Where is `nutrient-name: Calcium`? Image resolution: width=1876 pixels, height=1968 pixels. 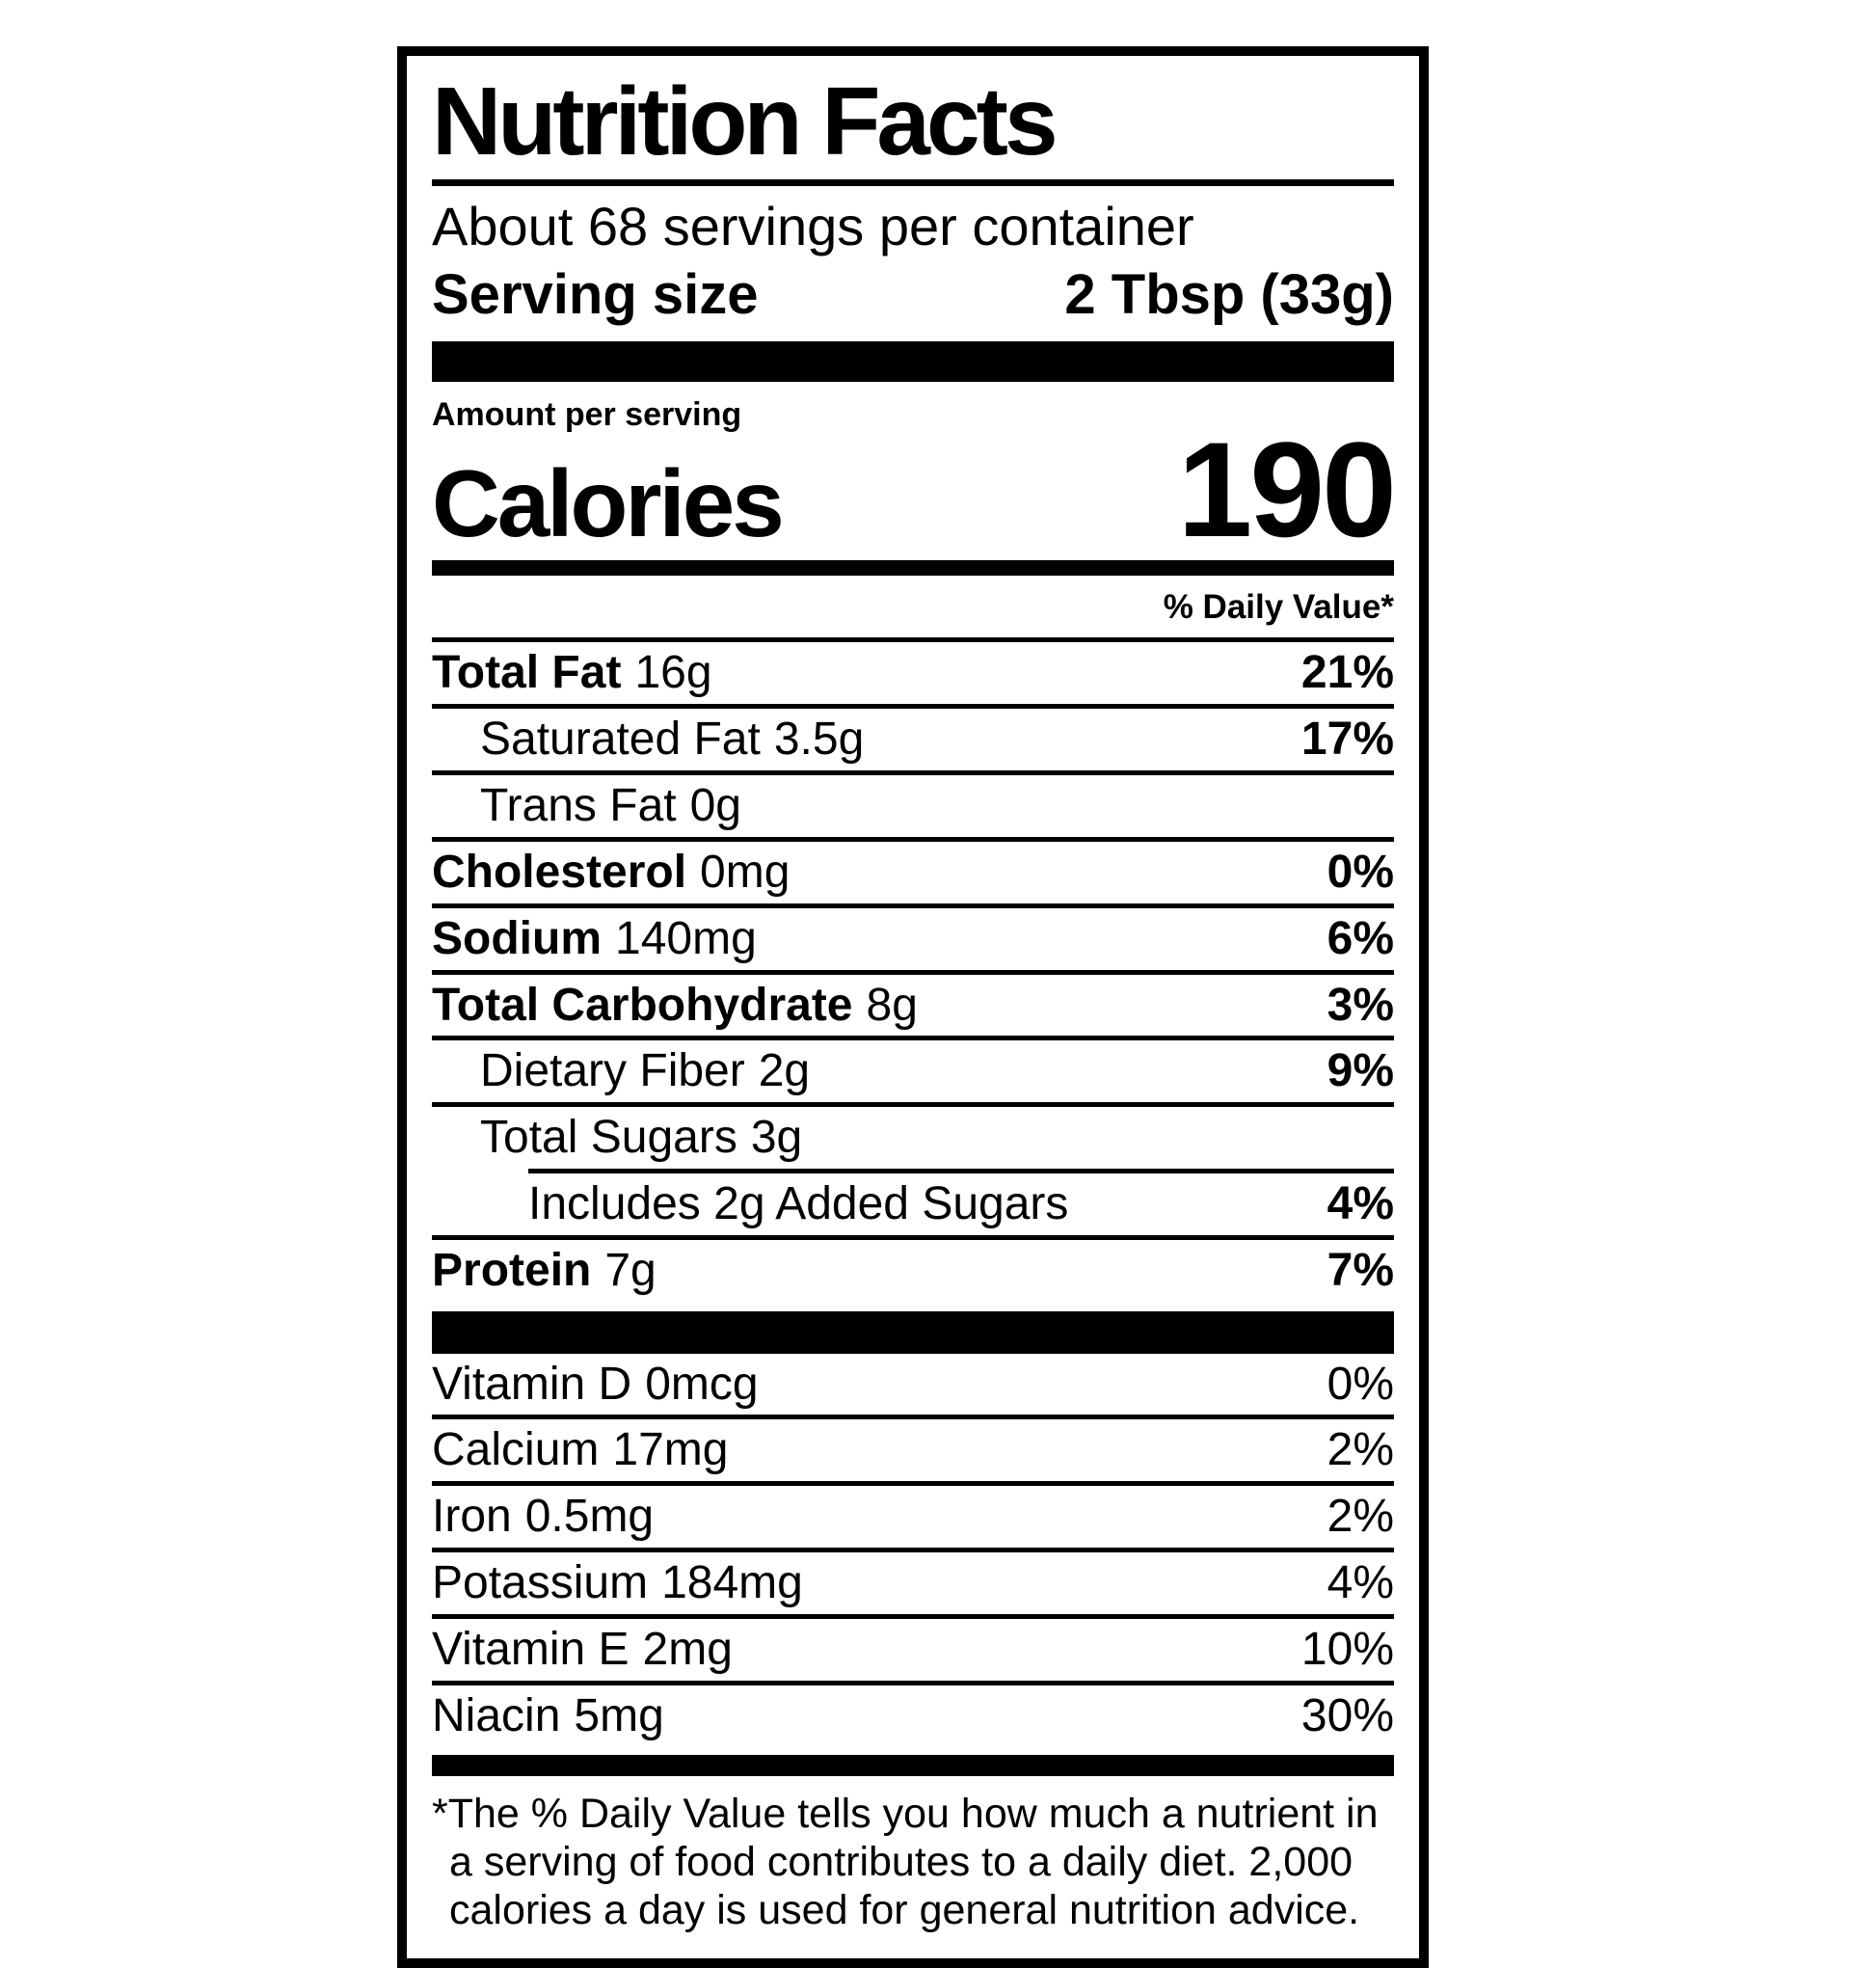 nutrient-name: Calcium is located at coordinates (516, 1450).